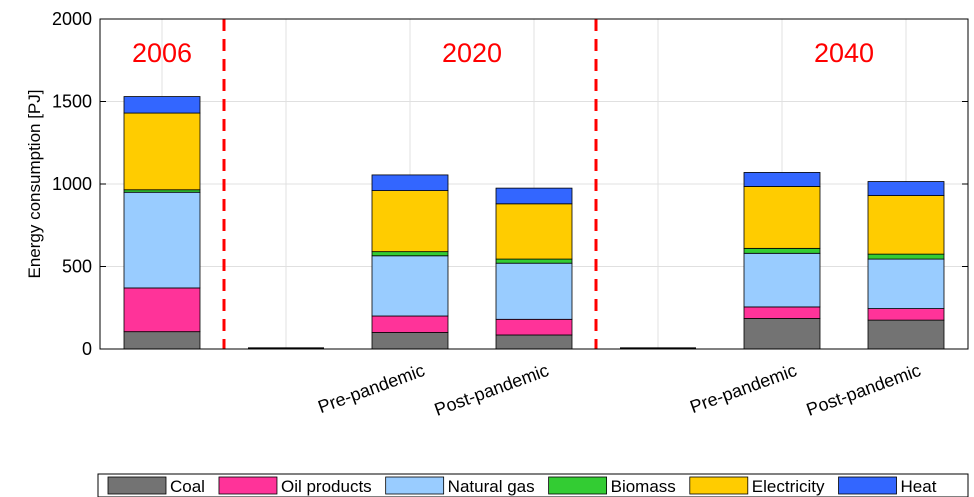 This screenshot has width=974, height=497. I want to click on legend-swatch-natural-gas, so click(415, 485).